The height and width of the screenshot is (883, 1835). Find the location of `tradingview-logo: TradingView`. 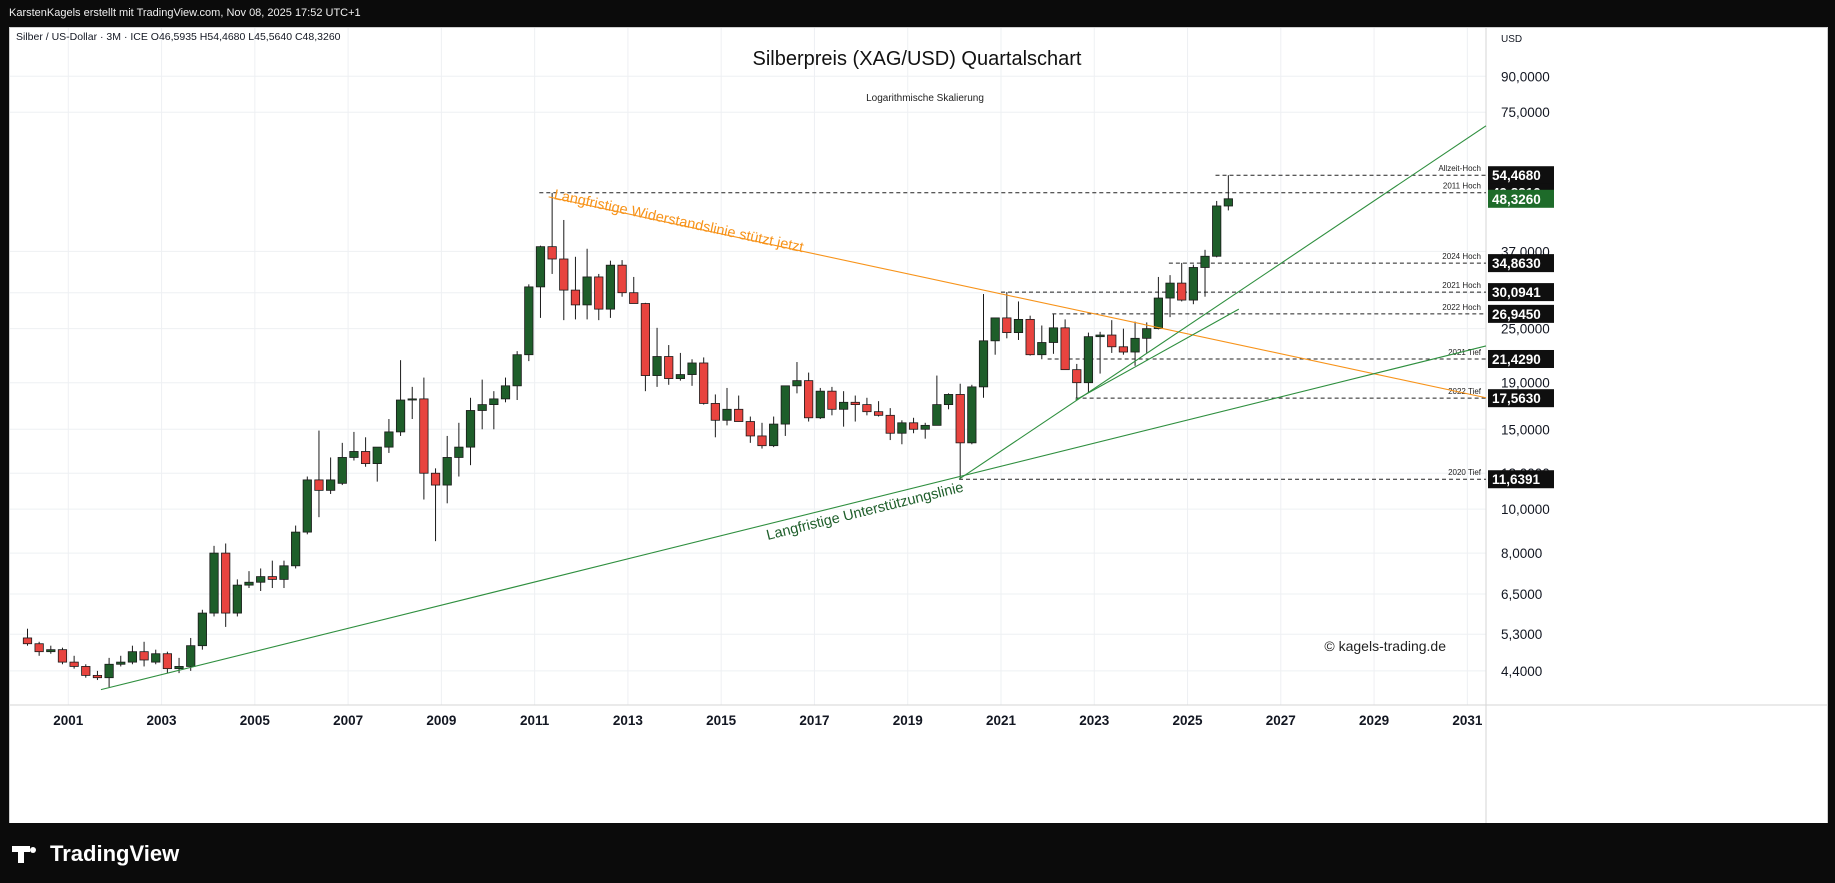

tradingview-logo: TradingView is located at coordinates (95, 854).